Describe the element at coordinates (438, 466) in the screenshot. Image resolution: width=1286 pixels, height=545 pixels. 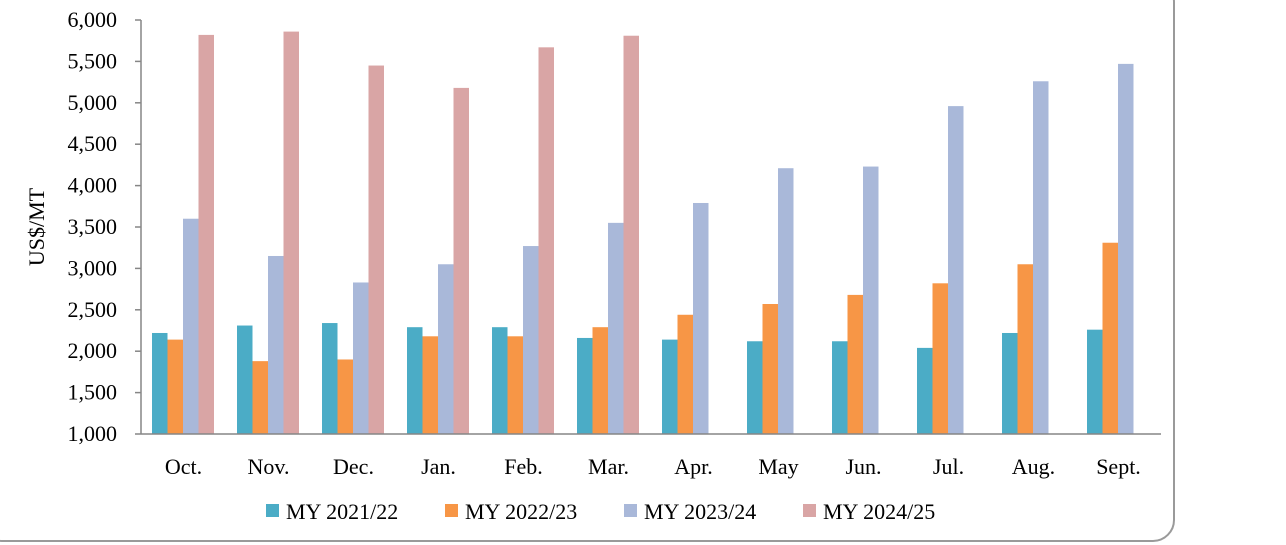
I see `x-tick-label: Jan.` at that location.